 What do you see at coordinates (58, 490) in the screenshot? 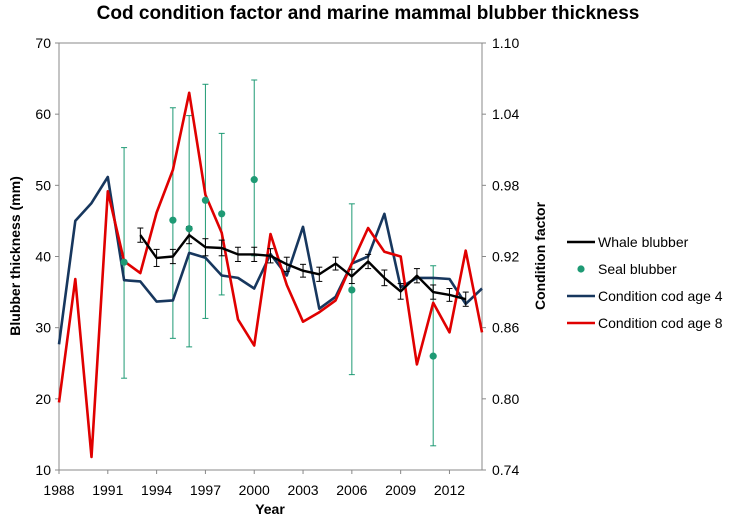
I see `x-tick-label: 1988` at bounding box center [58, 490].